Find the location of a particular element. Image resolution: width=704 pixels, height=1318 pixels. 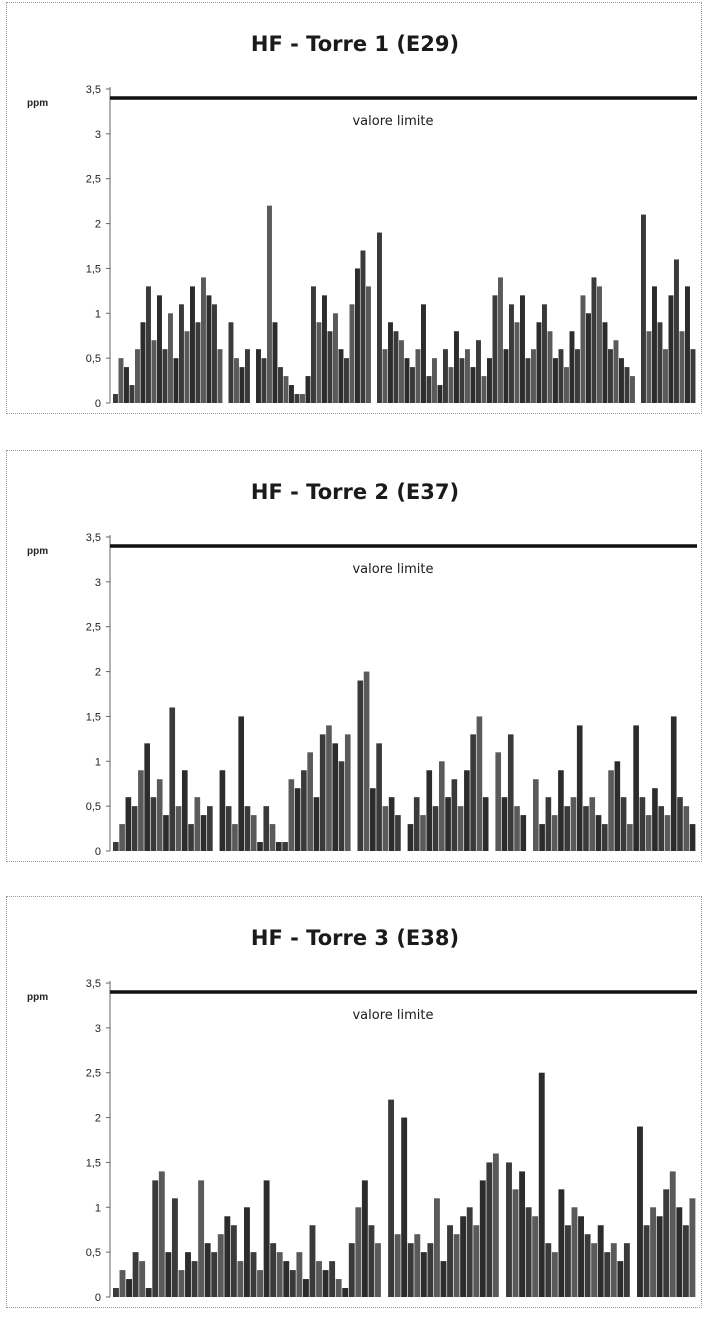

y-axis-label: ppm is located at coordinates (37, 551).